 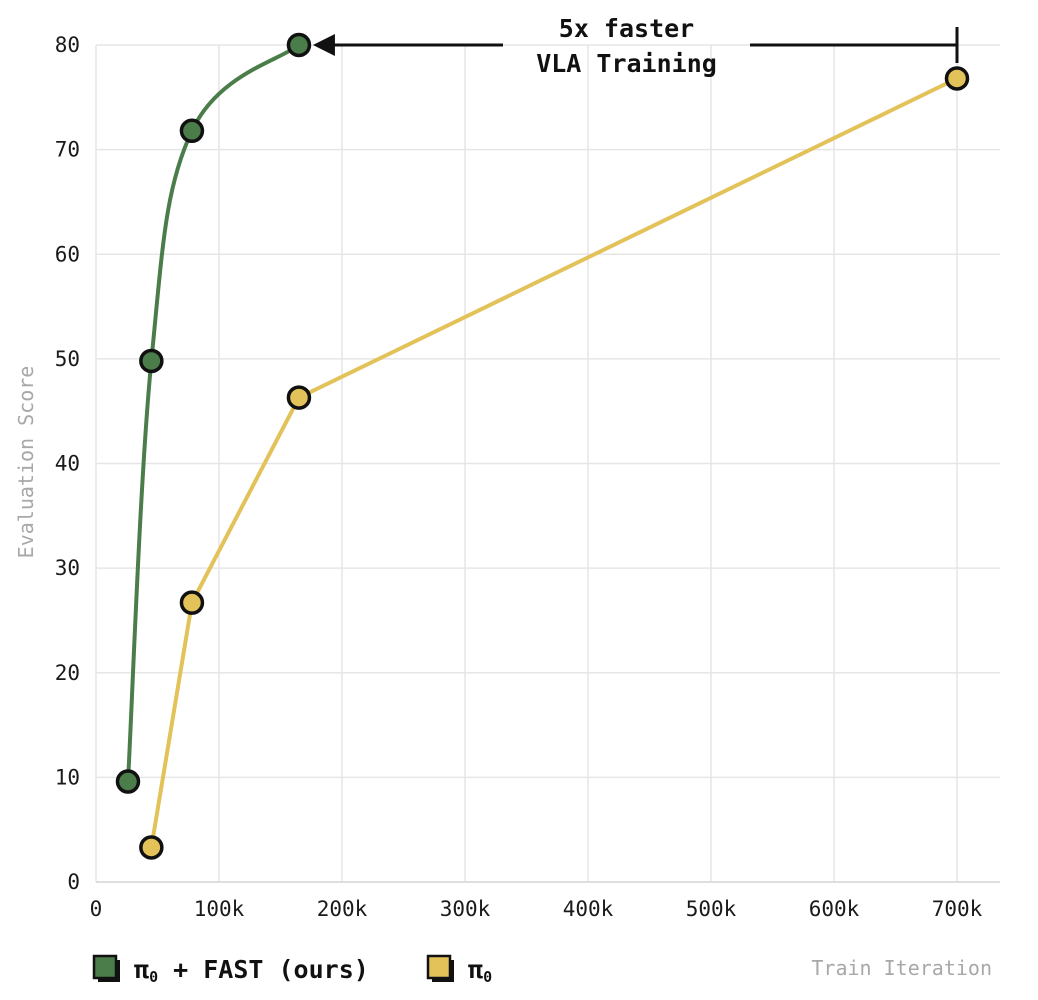 What do you see at coordinates (263, 969) in the screenshot?
I see `legend-label-fast-rest: + FAST (ours)` at bounding box center [263, 969].